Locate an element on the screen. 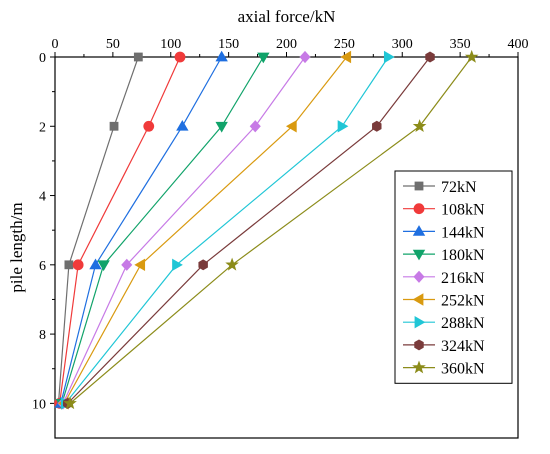  point-216kN-2m is located at coordinates (255, 126).